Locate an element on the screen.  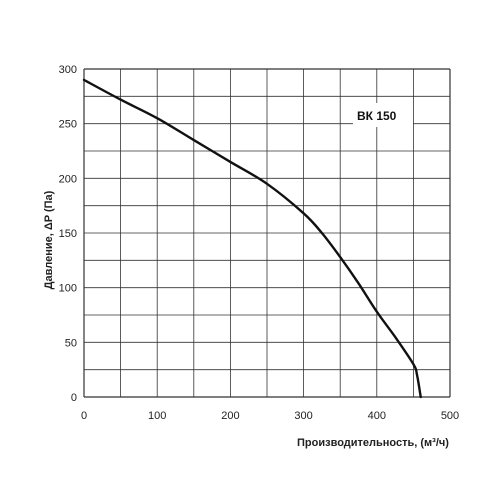
x-tick-label: 0 is located at coordinates (84, 416).